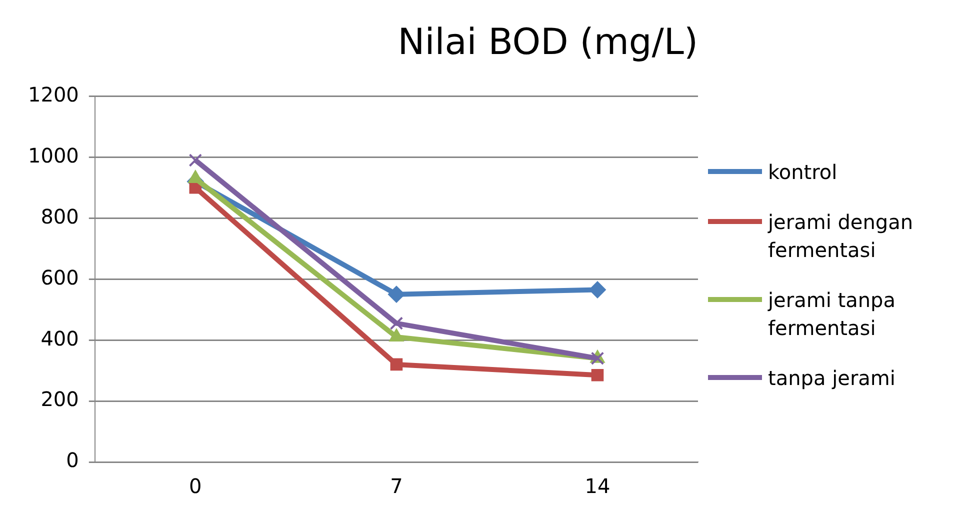  Describe the element at coordinates (832, 378) in the screenshot. I see `legend-label: tanpa jerami` at that location.